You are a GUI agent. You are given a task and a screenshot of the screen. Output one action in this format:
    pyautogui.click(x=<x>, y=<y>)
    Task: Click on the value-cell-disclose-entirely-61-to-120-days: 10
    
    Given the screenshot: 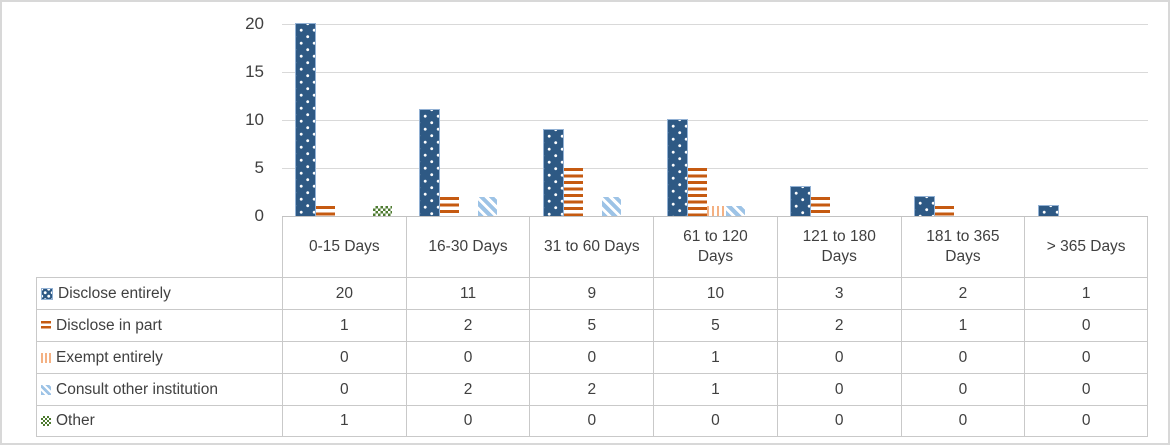 What is the action you would take?
    pyautogui.click(x=715, y=293)
    